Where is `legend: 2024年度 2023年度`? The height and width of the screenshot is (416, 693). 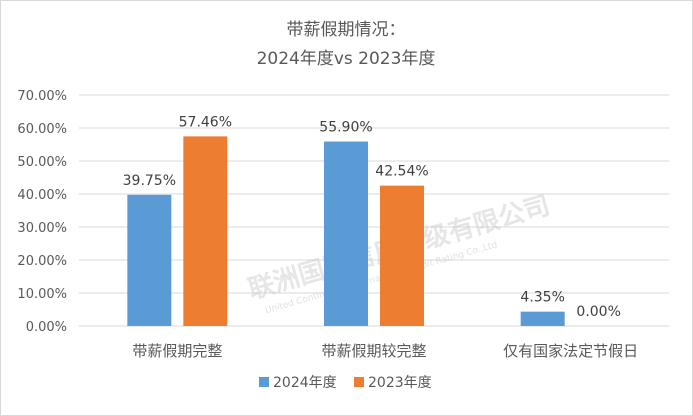
legend: 2024年度 2023年度 is located at coordinates (345, 383).